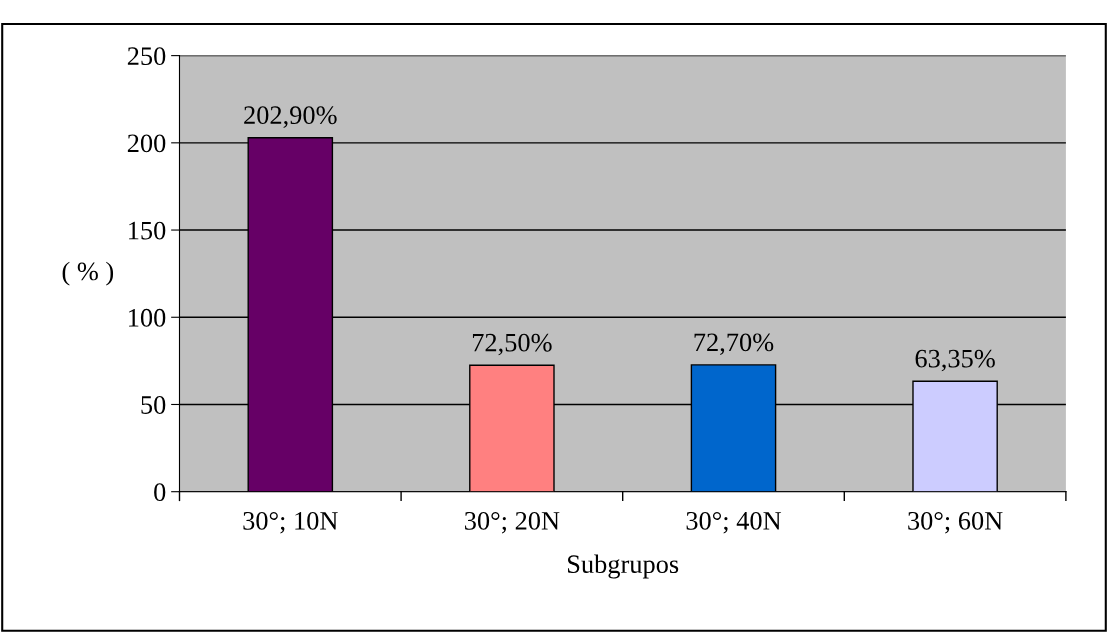 The width and height of the screenshot is (1108, 632). I want to click on y-tick-label: 200, so click(146, 143).